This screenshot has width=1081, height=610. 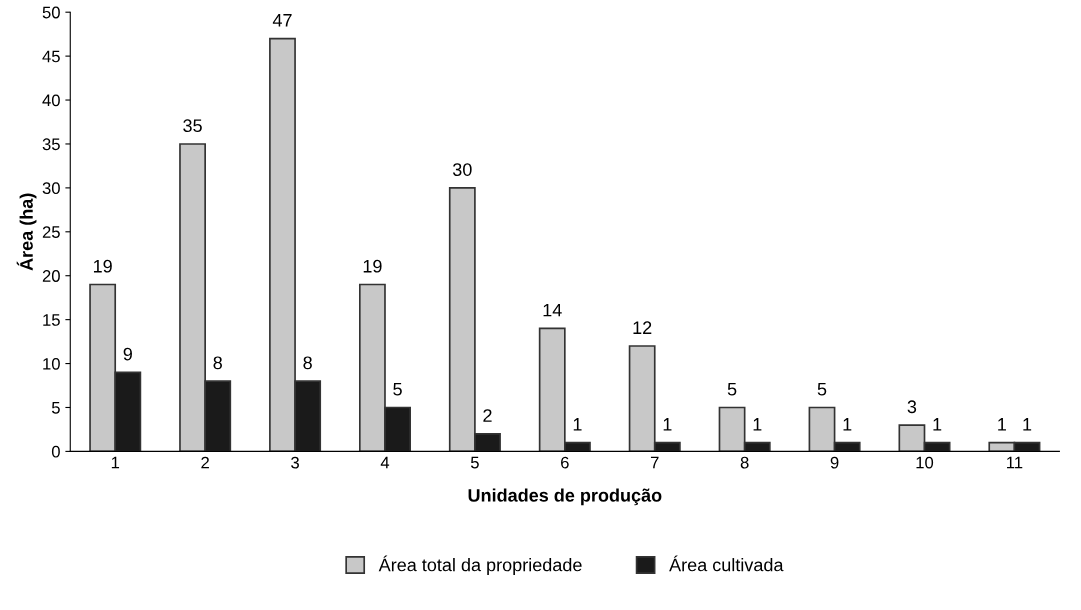 I want to click on x-tick-label: 5, so click(x=474, y=462).